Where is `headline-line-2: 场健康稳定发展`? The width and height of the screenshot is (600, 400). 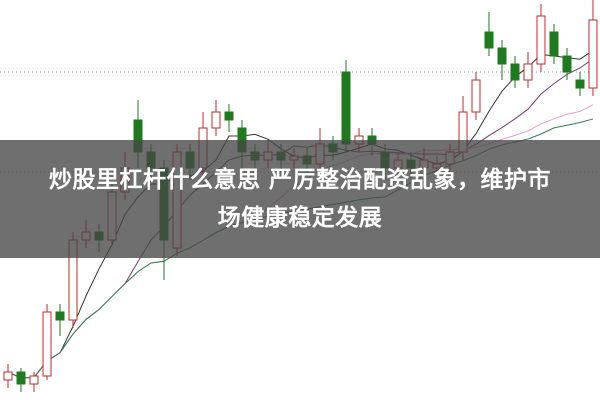 headline-line-2: 场健康稳定发展 is located at coordinates (300, 218).